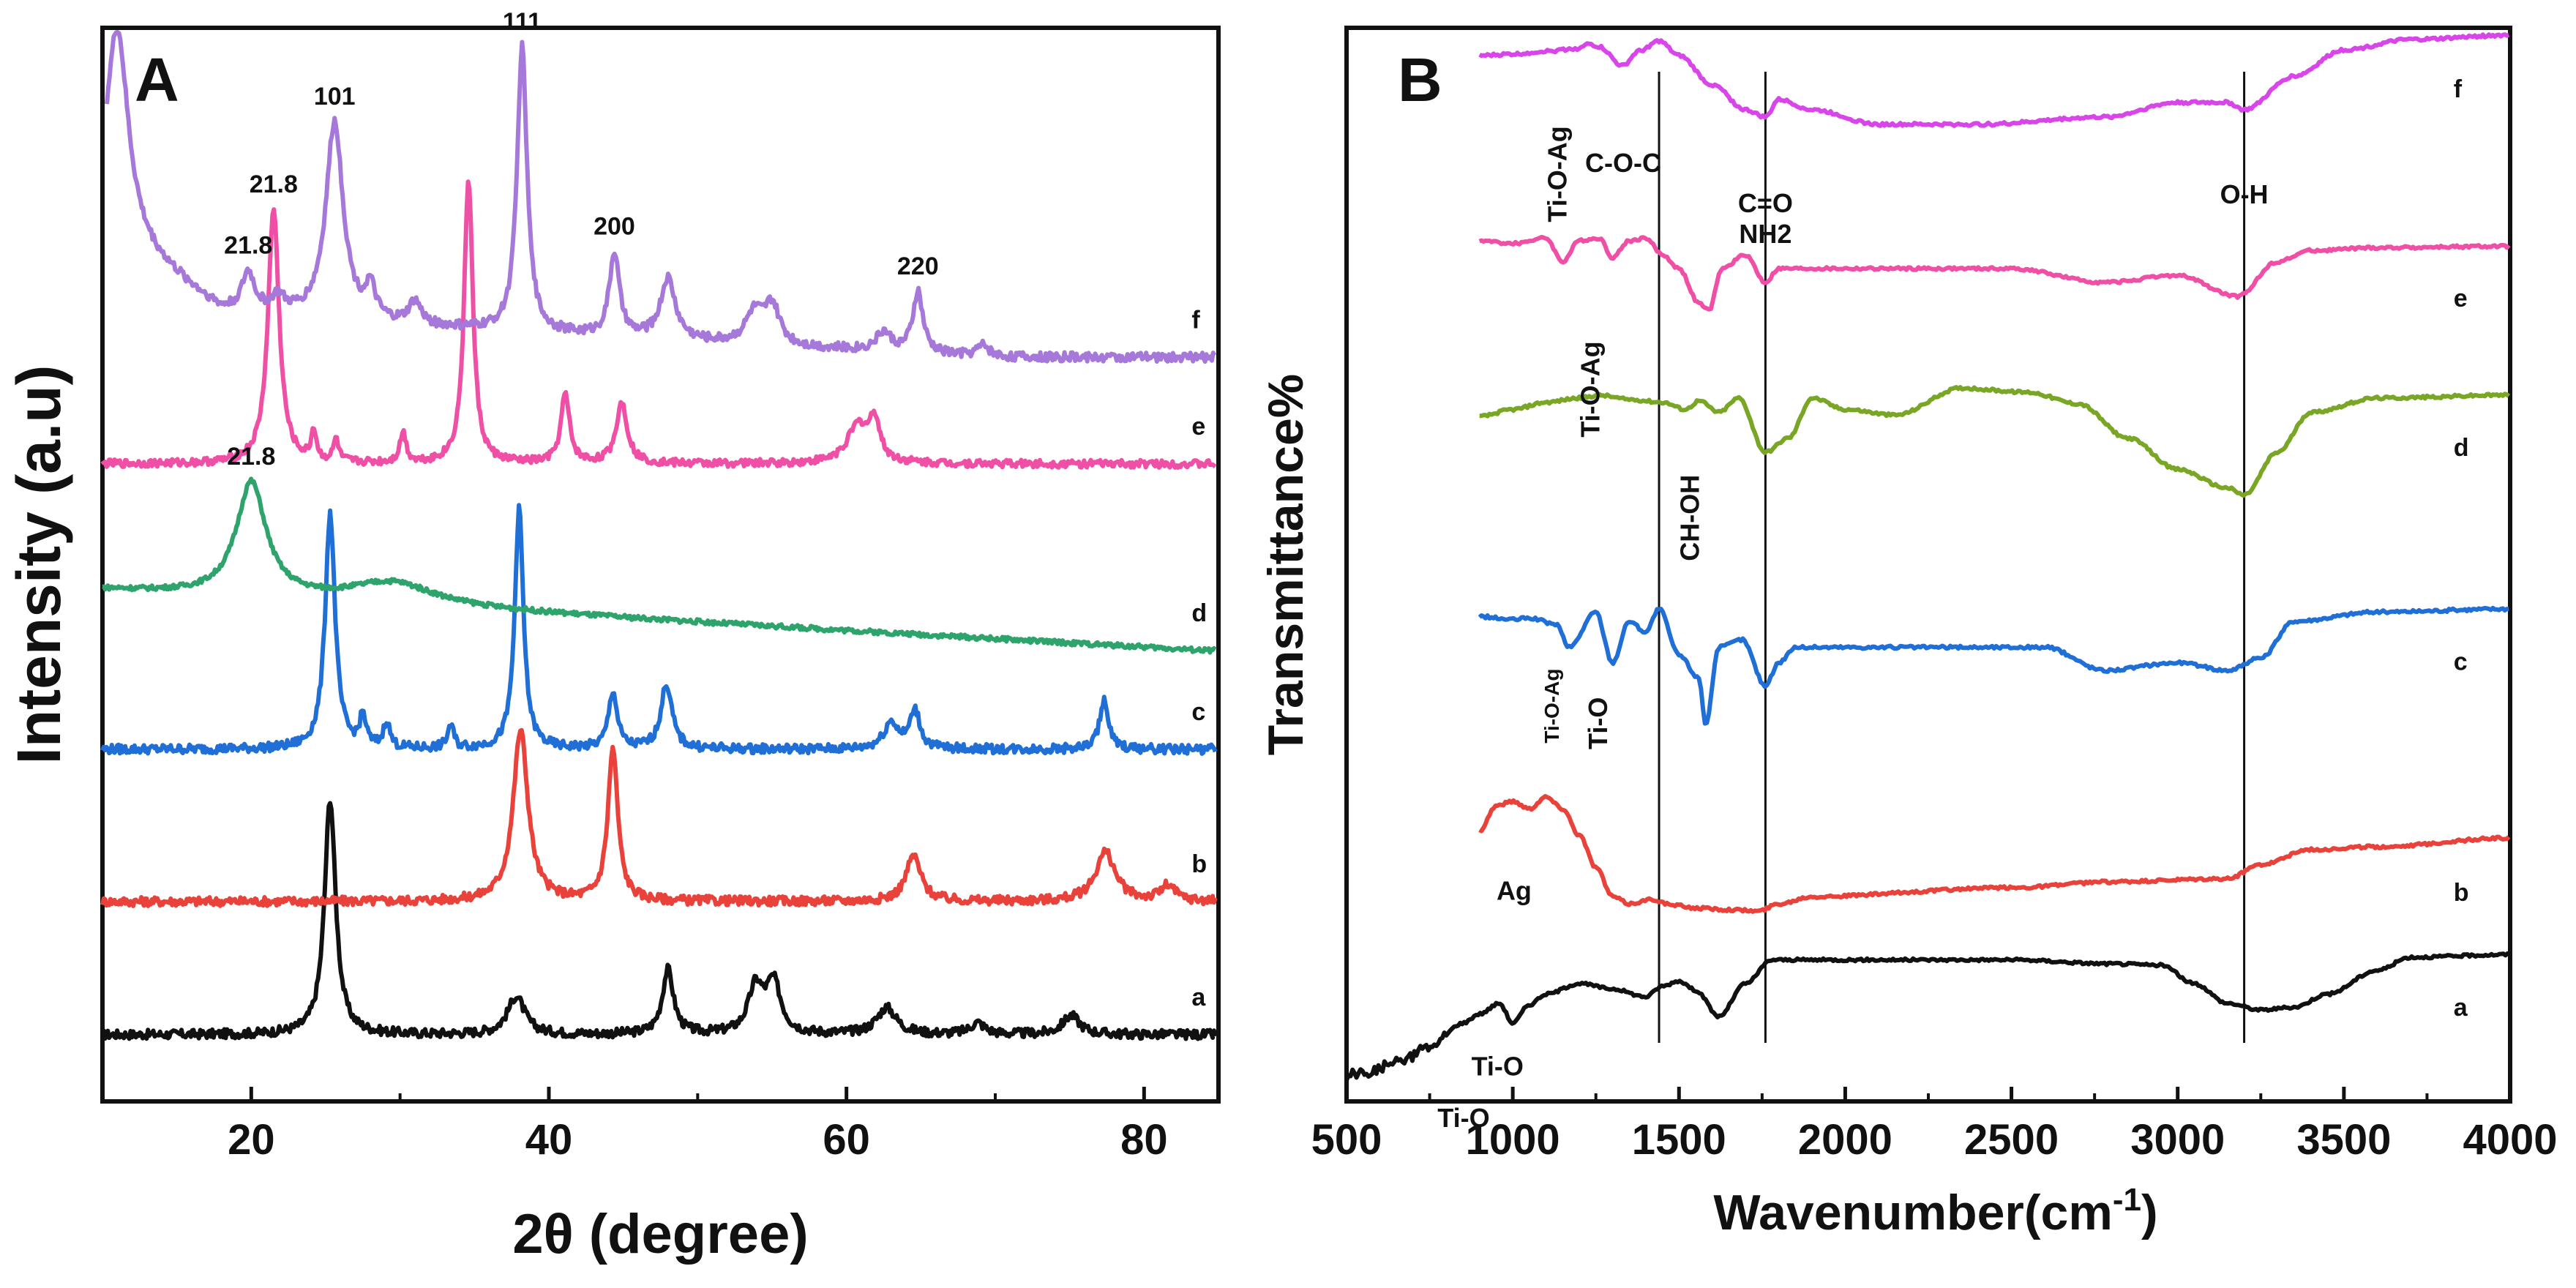 Image resolution: width=2576 pixels, height=1288 pixels. I want to click on ftir-curve-label-b: b, so click(2461, 893).